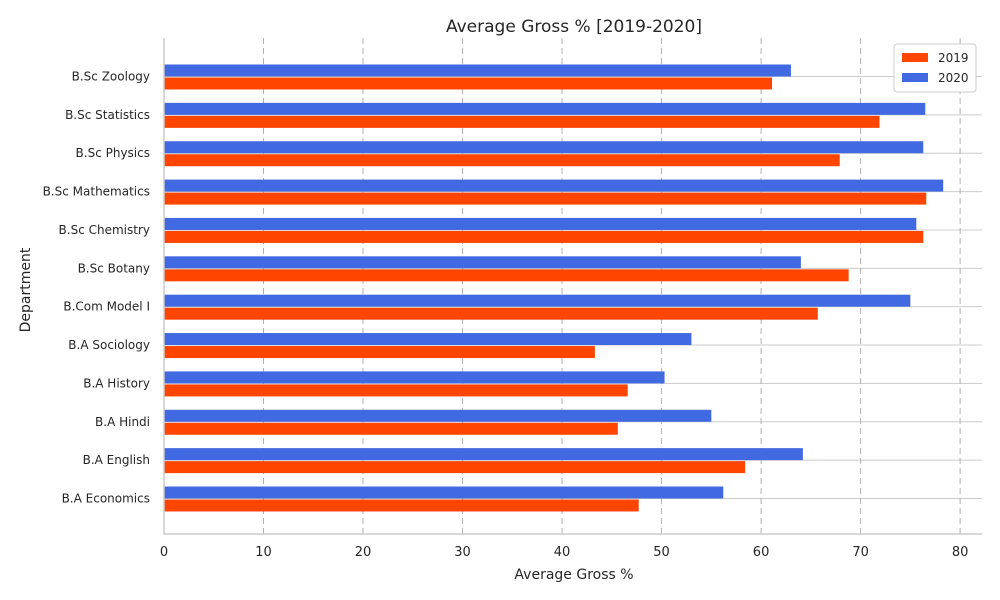 This screenshot has width=1000, height=600. I want to click on x-tick-label: 60, so click(761, 552).